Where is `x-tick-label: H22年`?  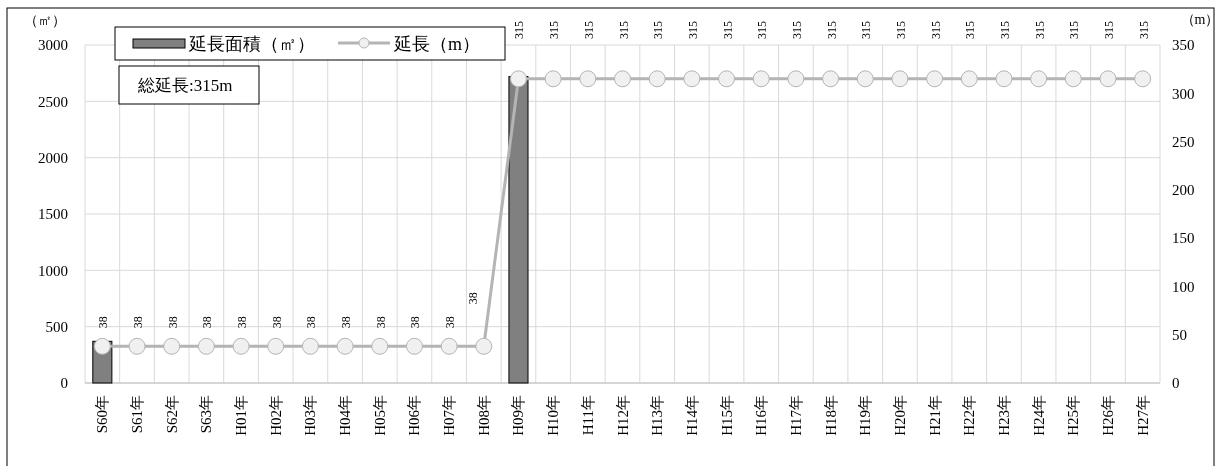 x-tick-label: H22年 is located at coordinates (969, 415).